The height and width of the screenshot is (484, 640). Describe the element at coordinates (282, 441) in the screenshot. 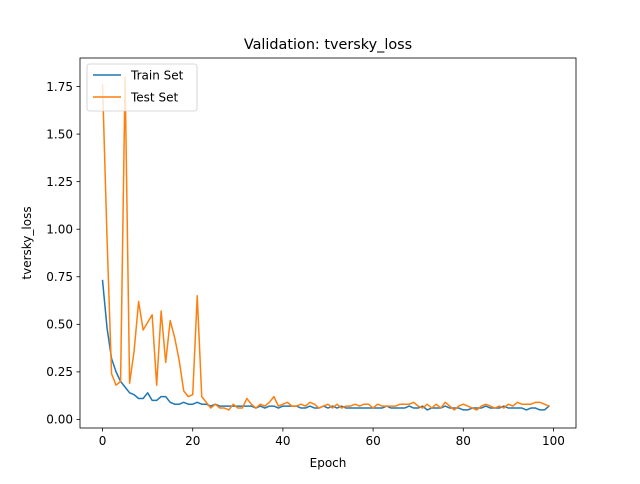

I see `x-tick-label: 40` at that location.